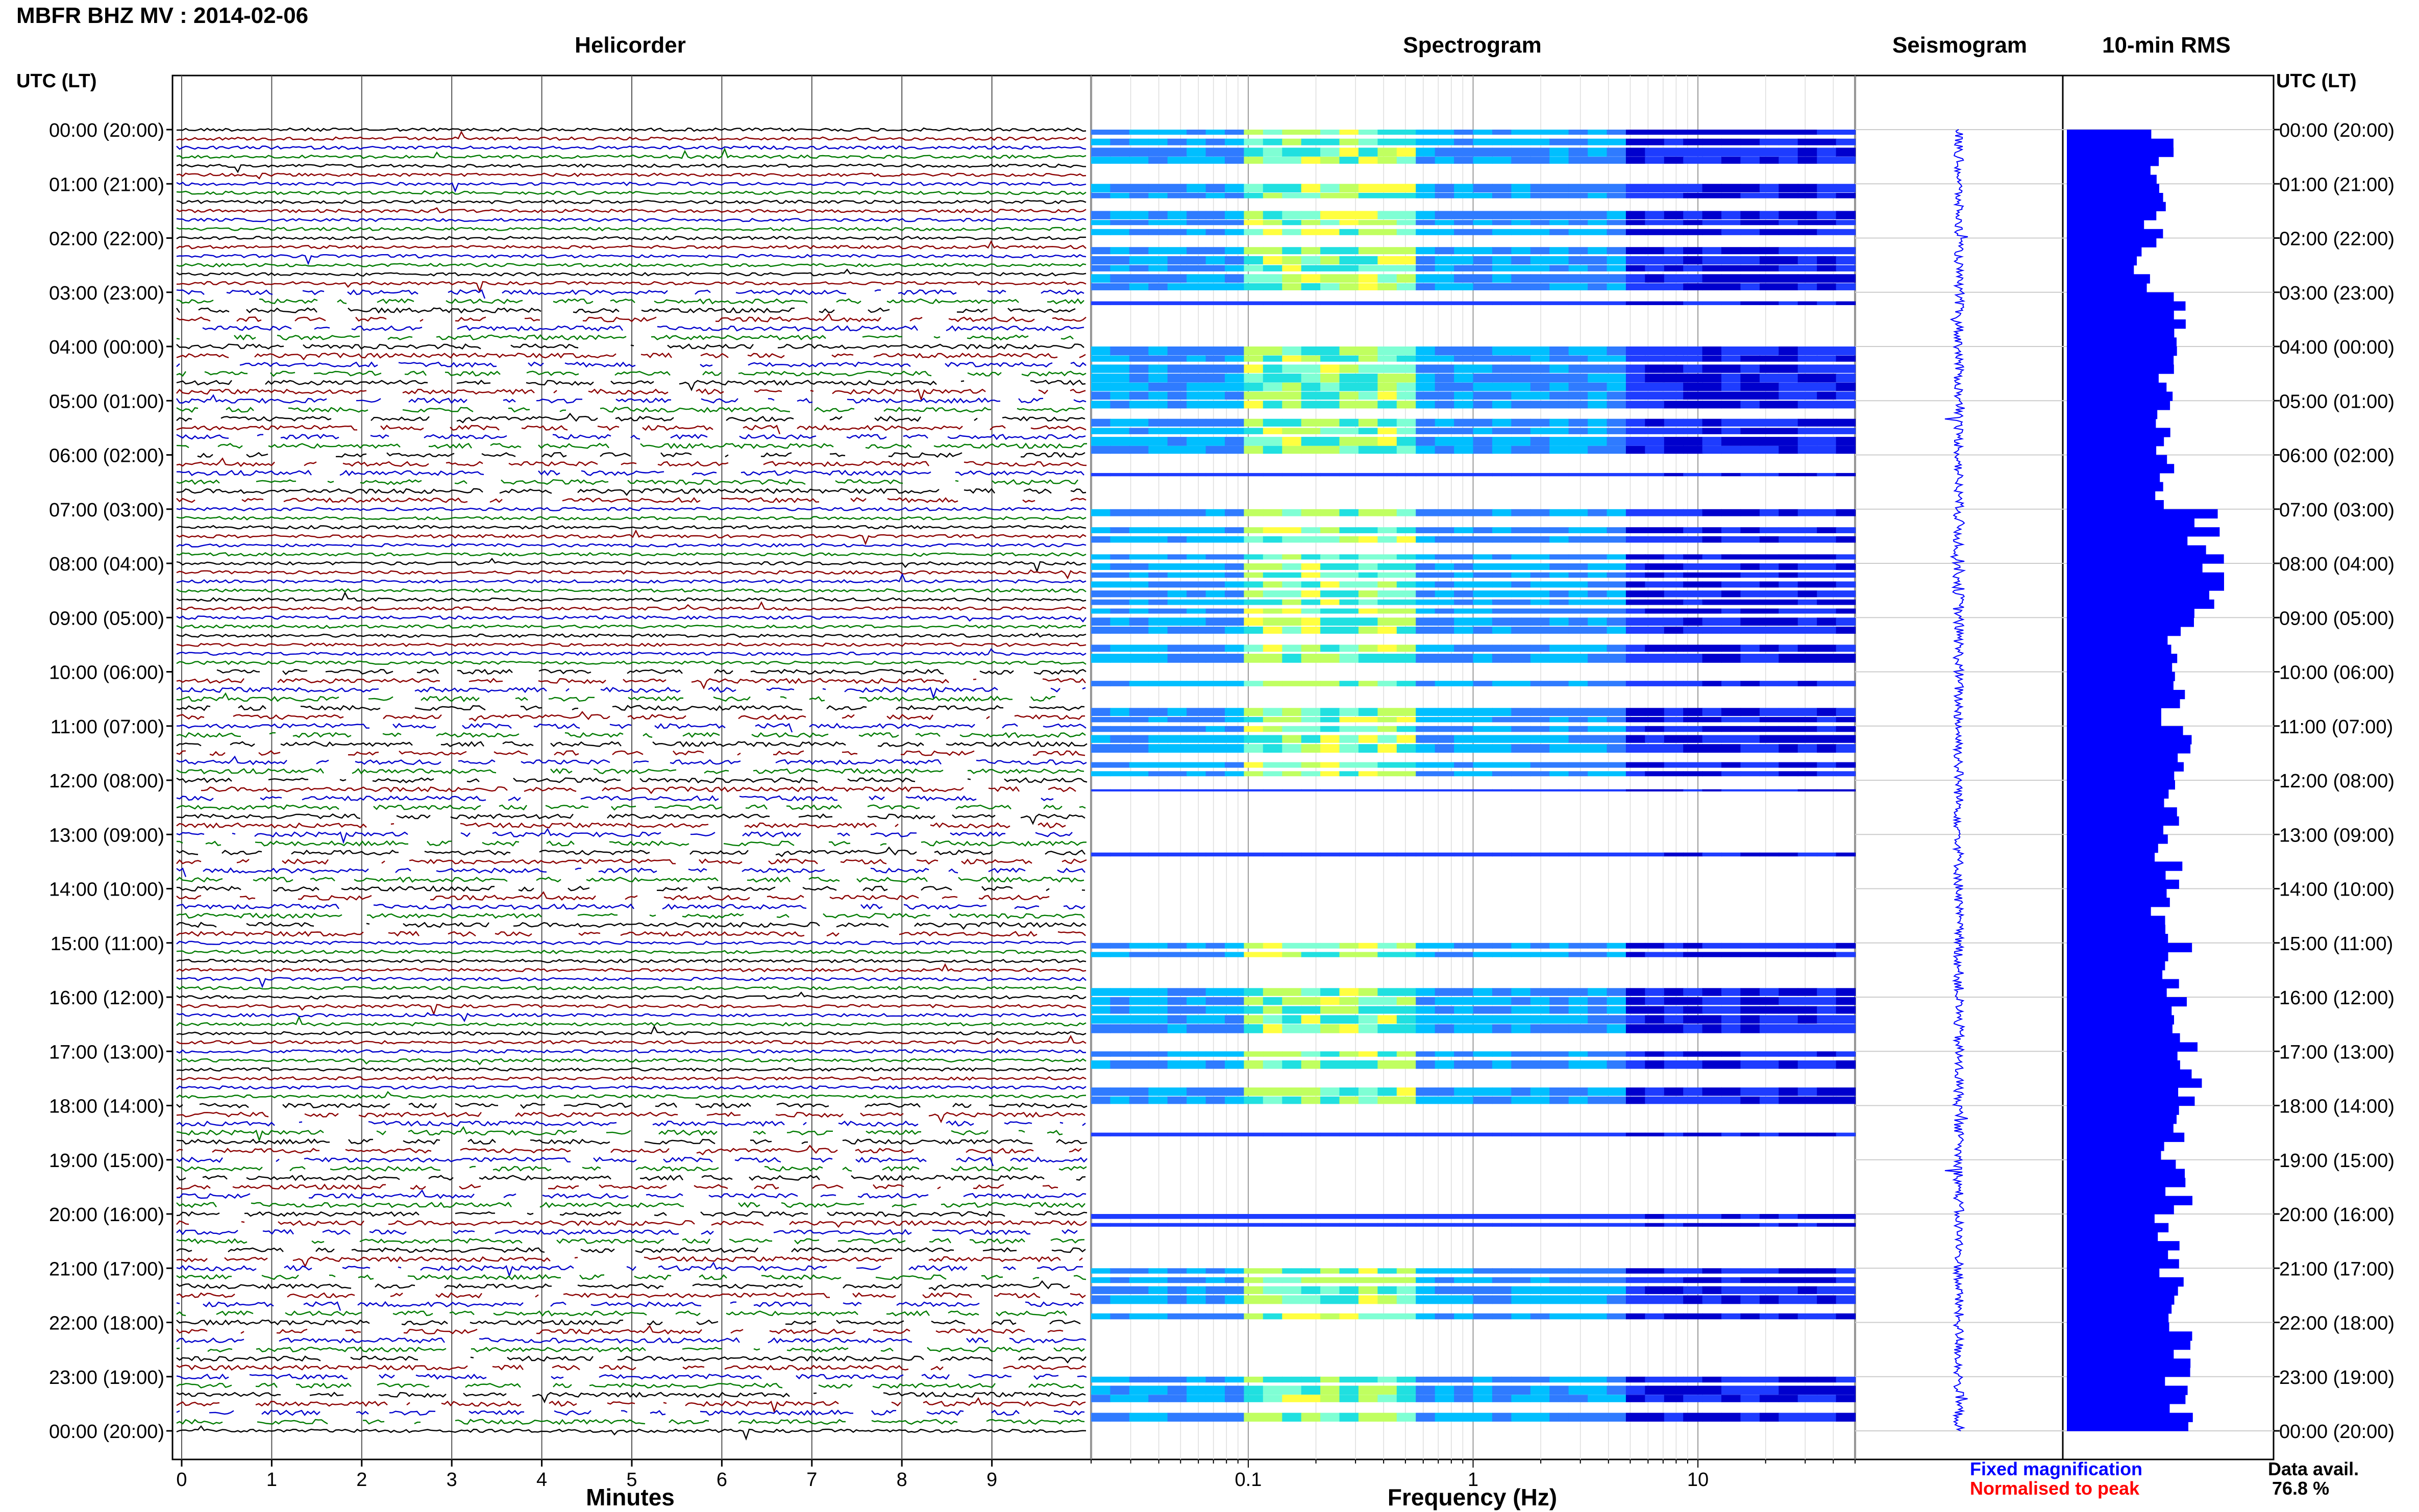 This screenshot has height=1512, width=2419. What do you see at coordinates (107, 727) in the screenshot?
I see `time-tick-left: 11:00 (07:00)` at bounding box center [107, 727].